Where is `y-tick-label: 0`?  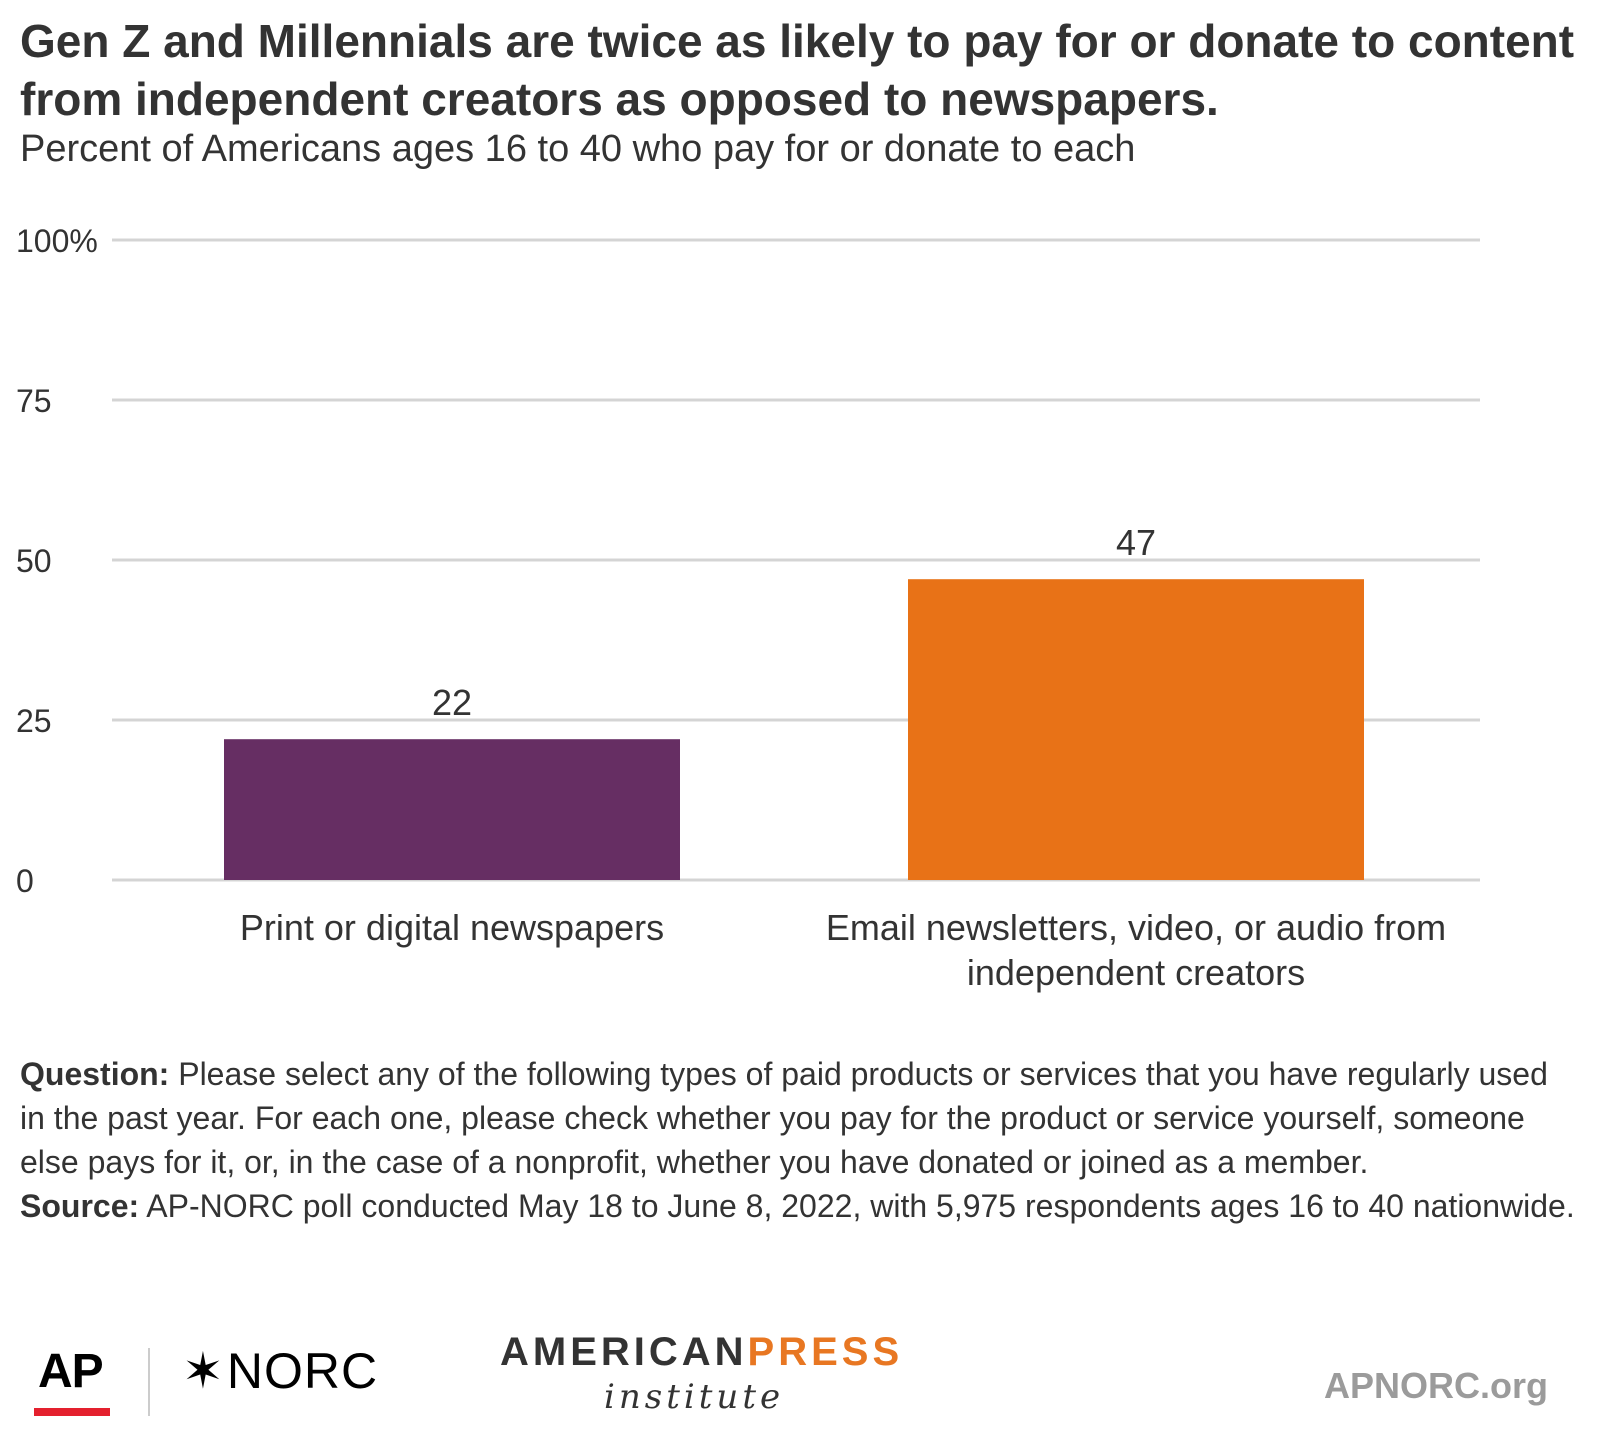
y-tick-label: 0 is located at coordinates (25, 881).